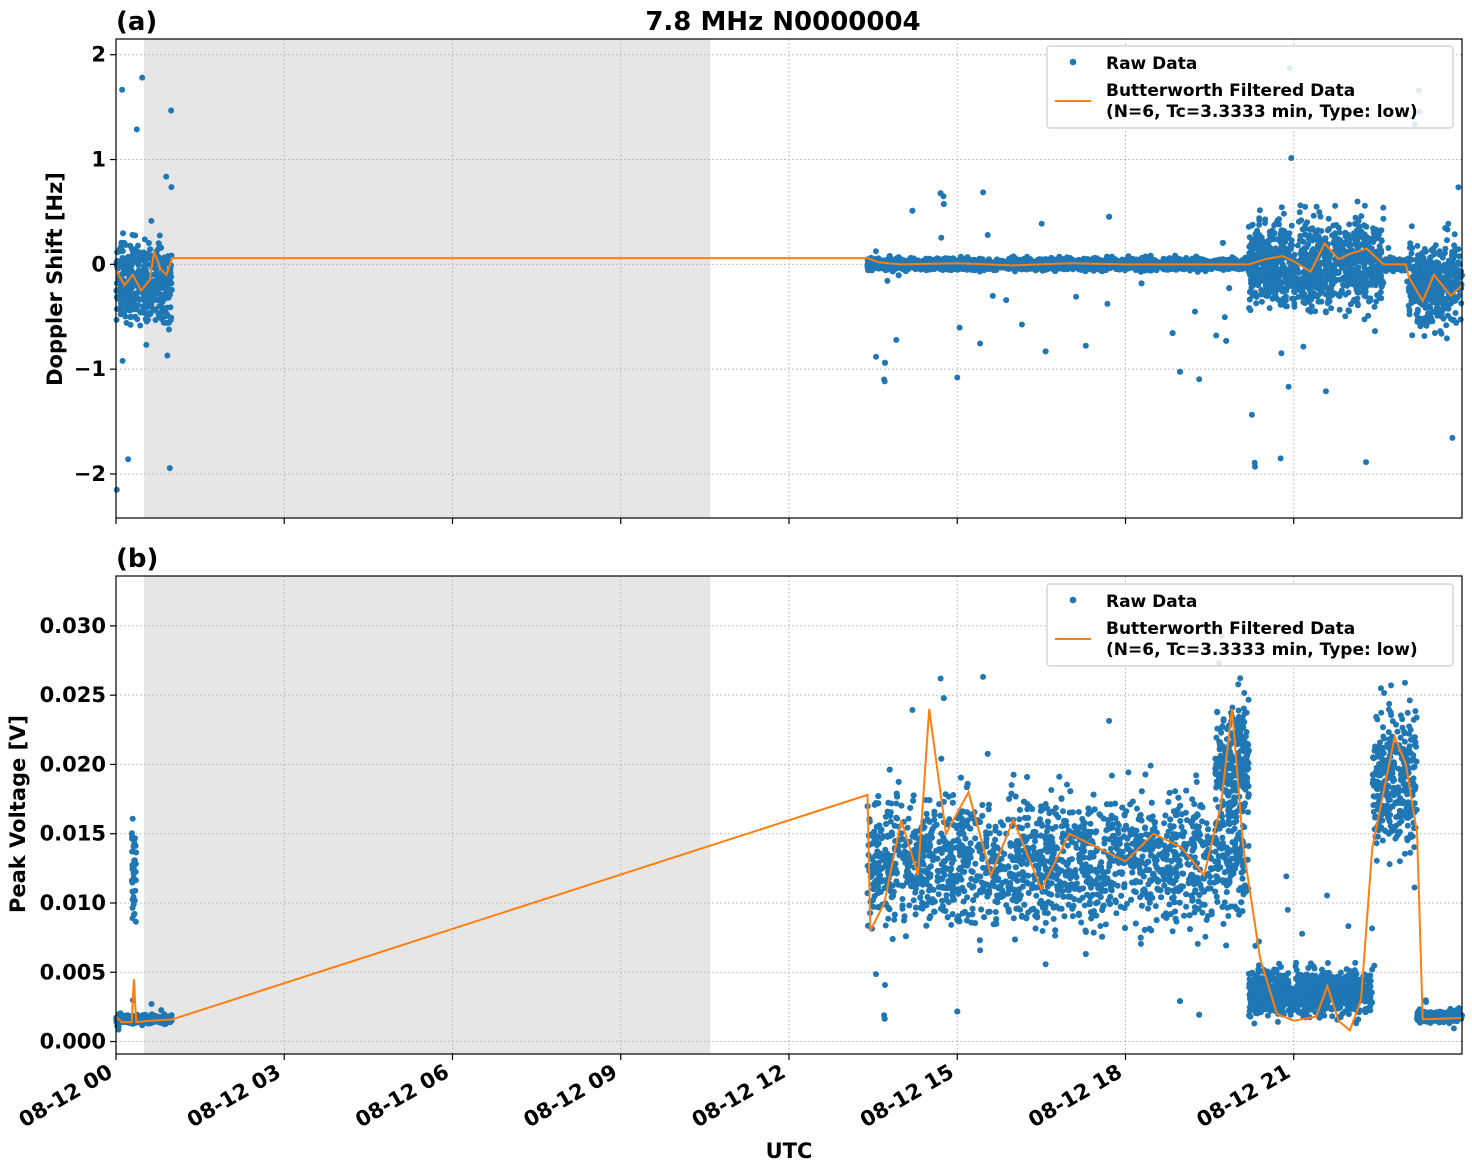 This screenshot has height=1172, width=1472. Describe the element at coordinates (98, 160) in the screenshot. I see `y-tick-label: 1` at that location.